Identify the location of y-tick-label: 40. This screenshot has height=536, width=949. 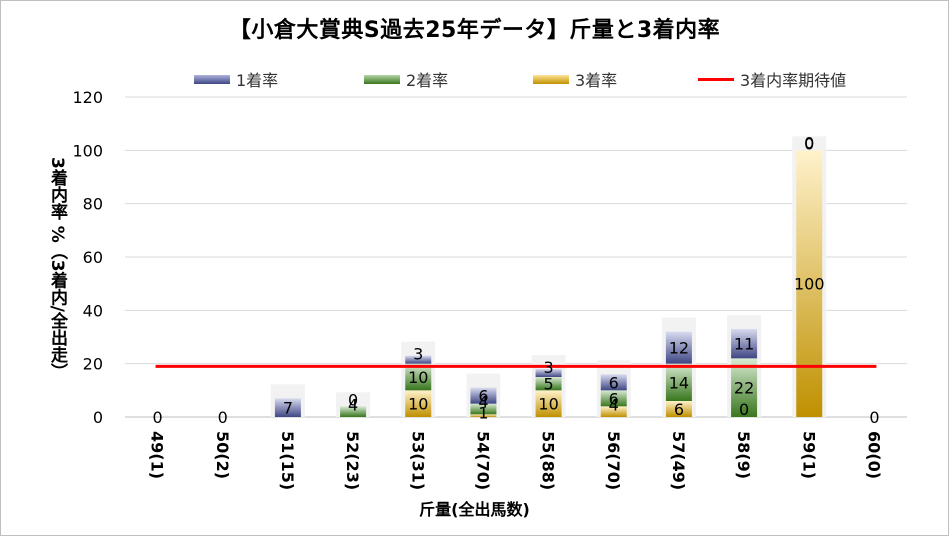
(93, 310).